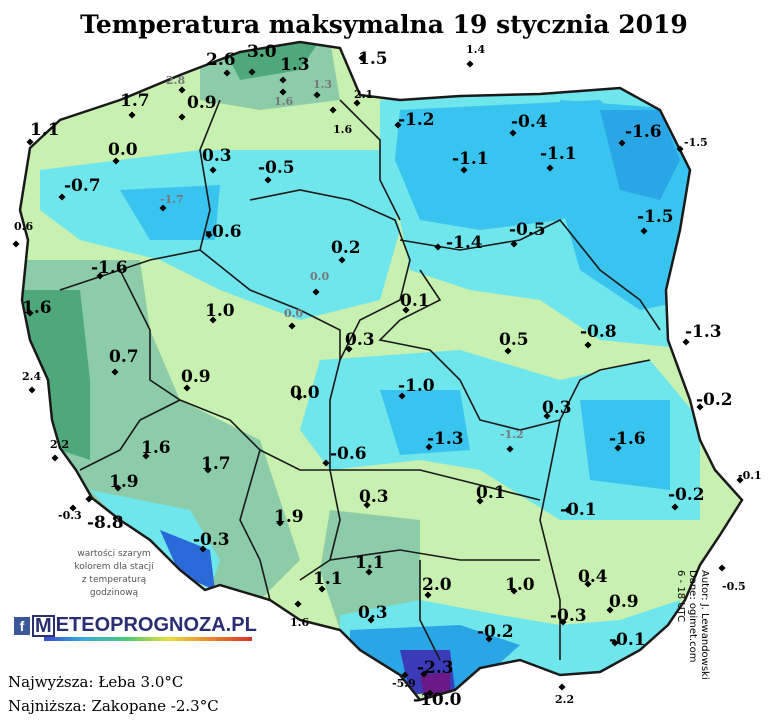 This screenshot has height=722, width=768. I want to click on station-temperature: -1.1, so click(558, 154).